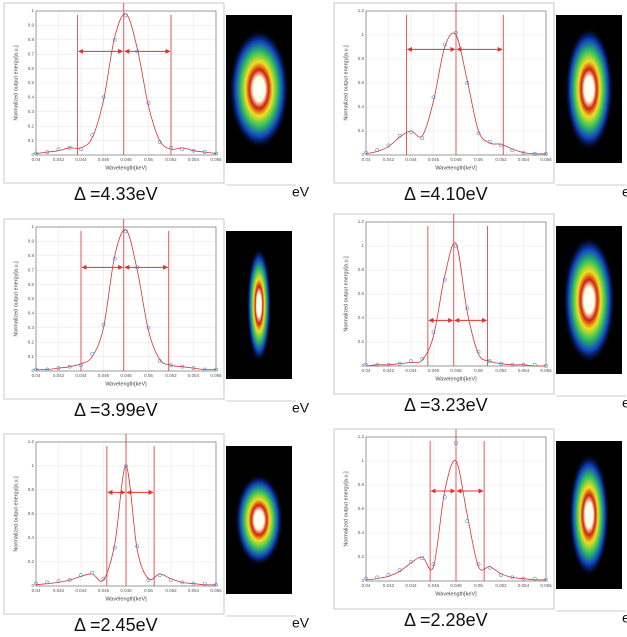  What do you see at coordinates (31, 327) in the screenshot?
I see `y-tick-label: 0.3` at bounding box center [31, 327].